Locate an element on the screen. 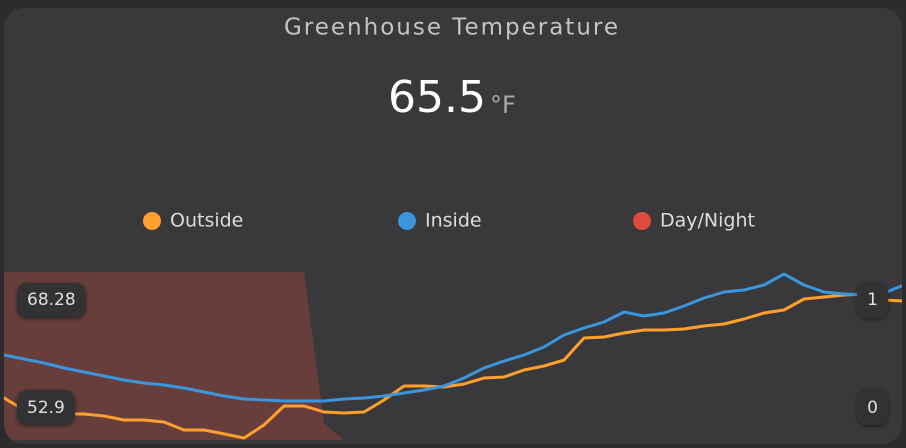 This screenshot has width=906, height=448. axis-label: 0 is located at coordinates (872, 408).